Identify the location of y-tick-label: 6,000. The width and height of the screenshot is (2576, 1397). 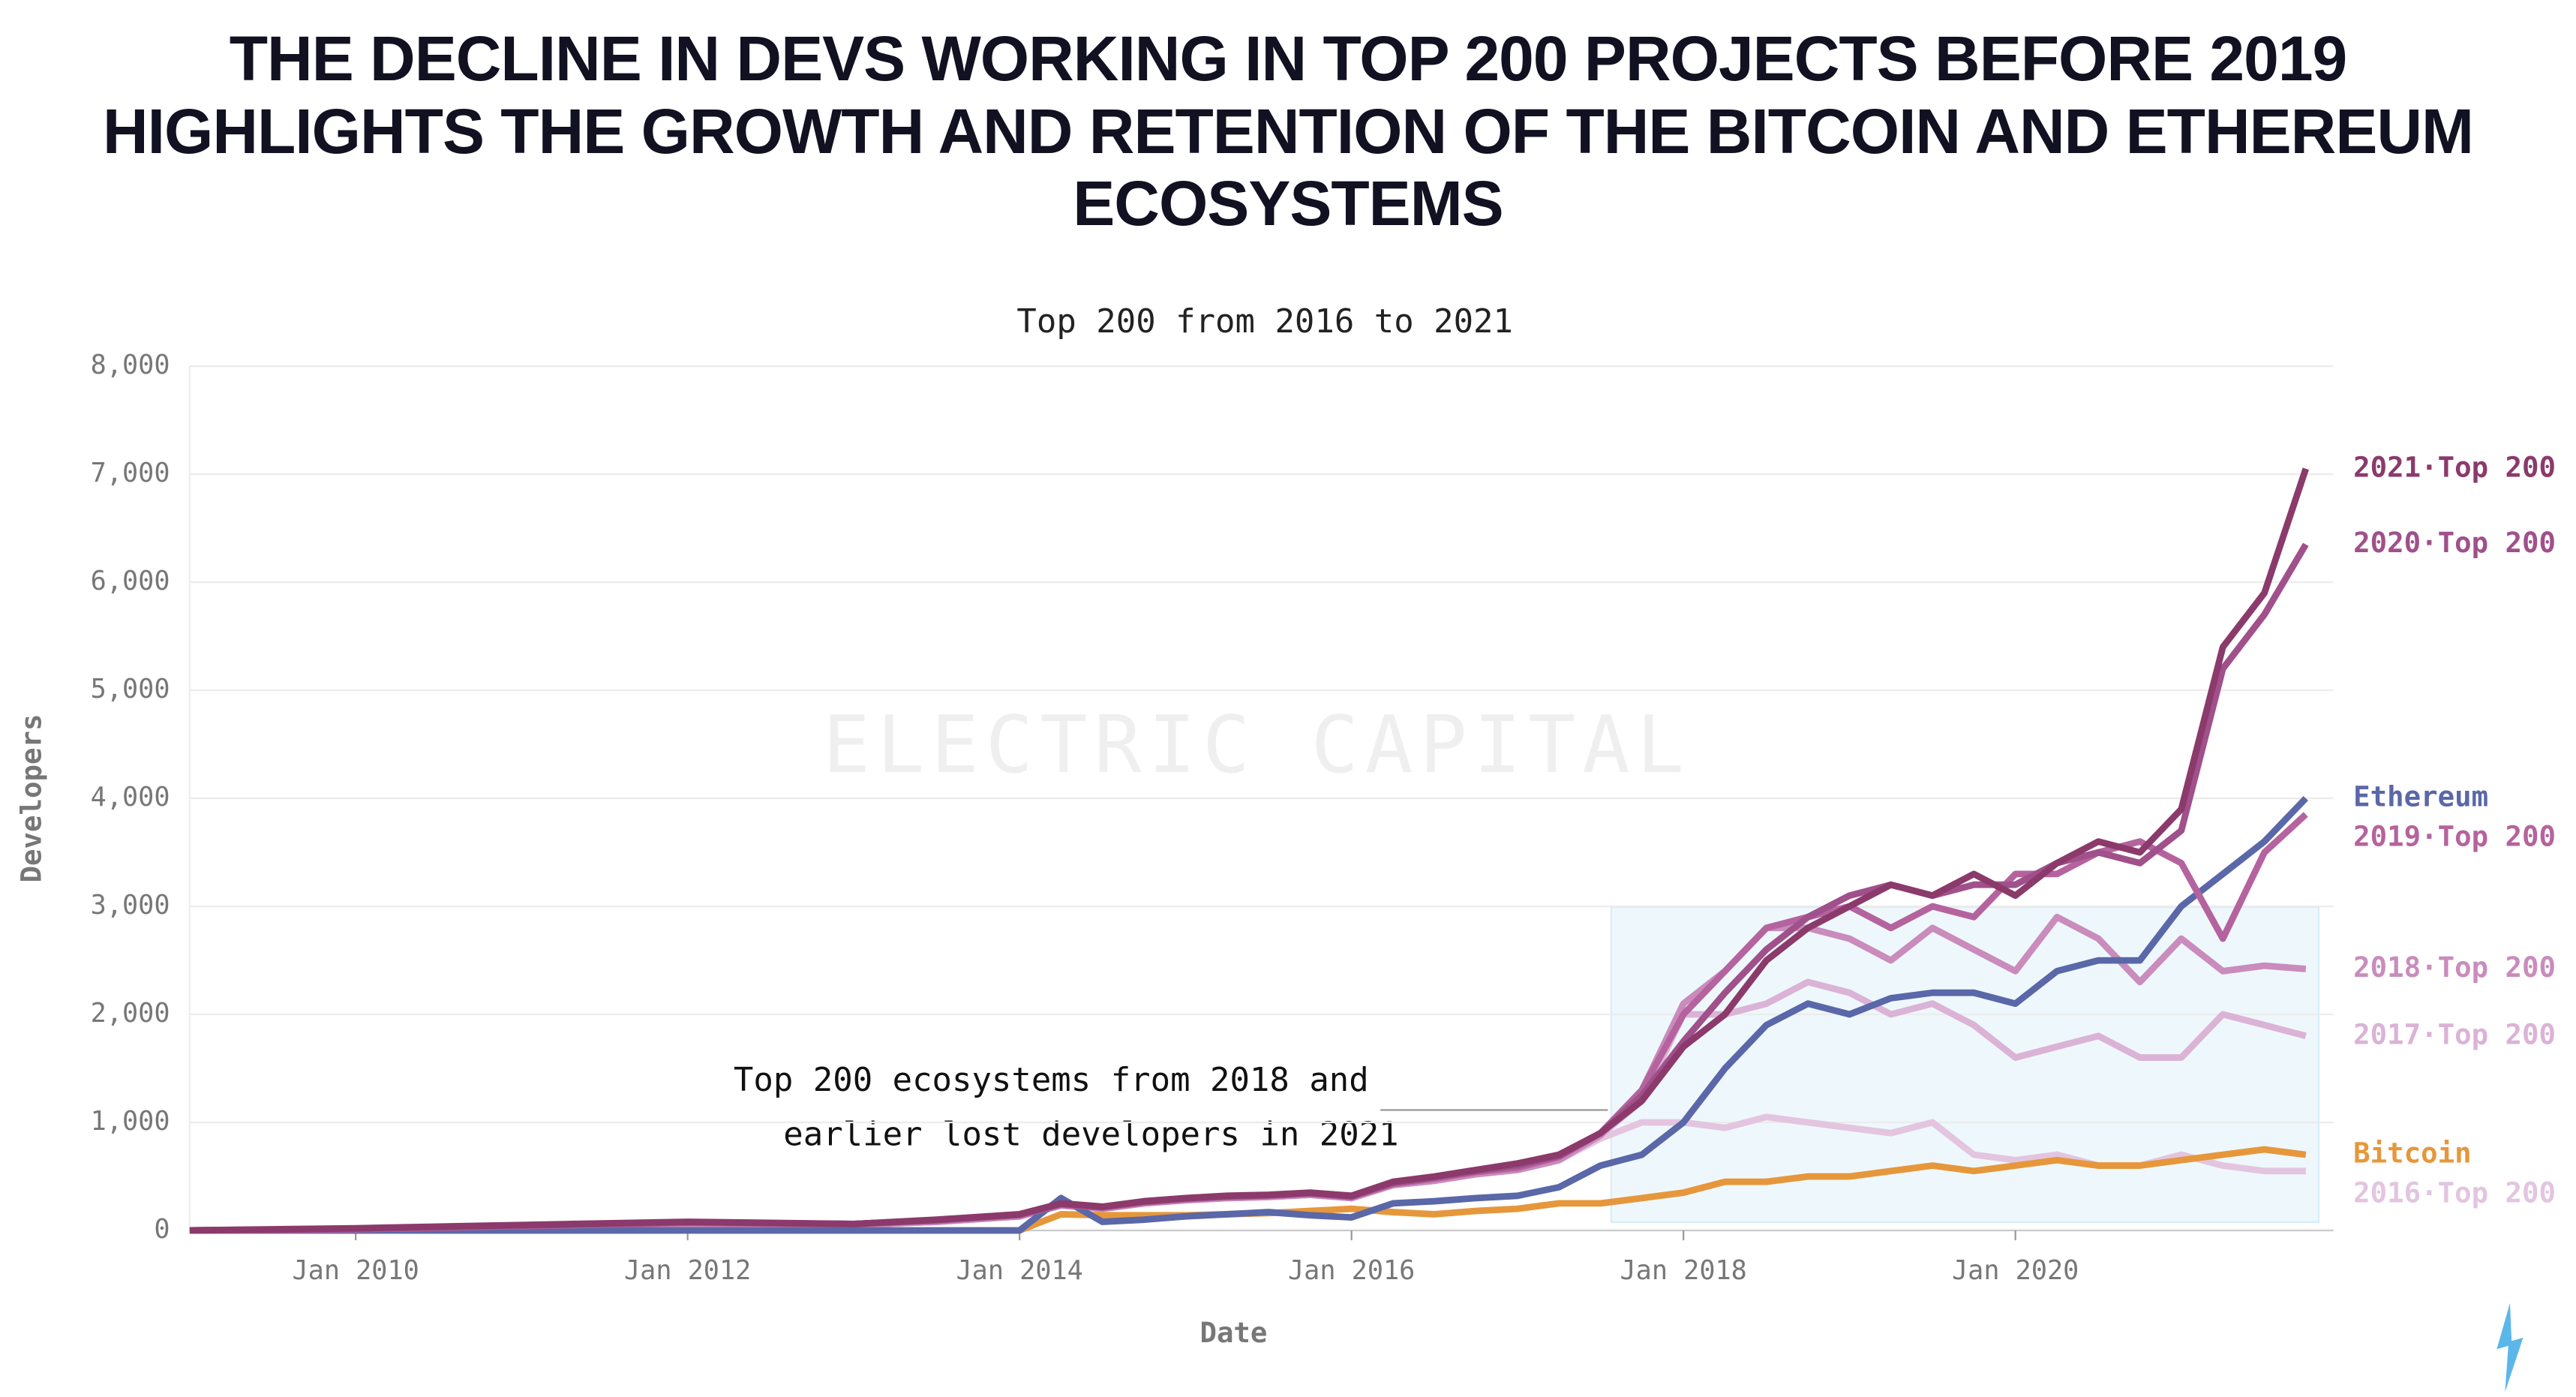
(130, 581).